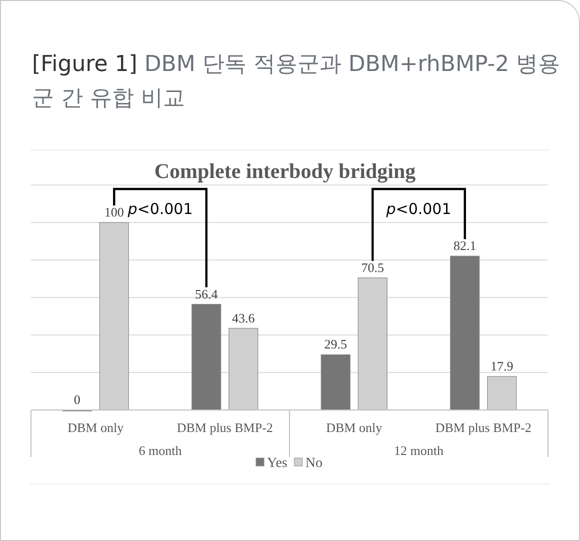  What do you see at coordinates (244, 318) in the screenshot?
I see `data-label: 43.6` at bounding box center [244, 318].